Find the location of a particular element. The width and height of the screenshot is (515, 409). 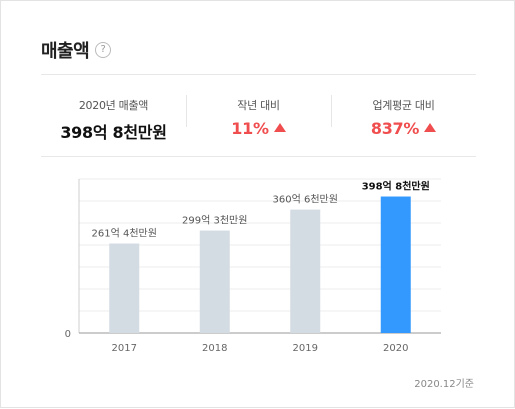

x-tick-label: 2019 is located at coordinates (305, 348).